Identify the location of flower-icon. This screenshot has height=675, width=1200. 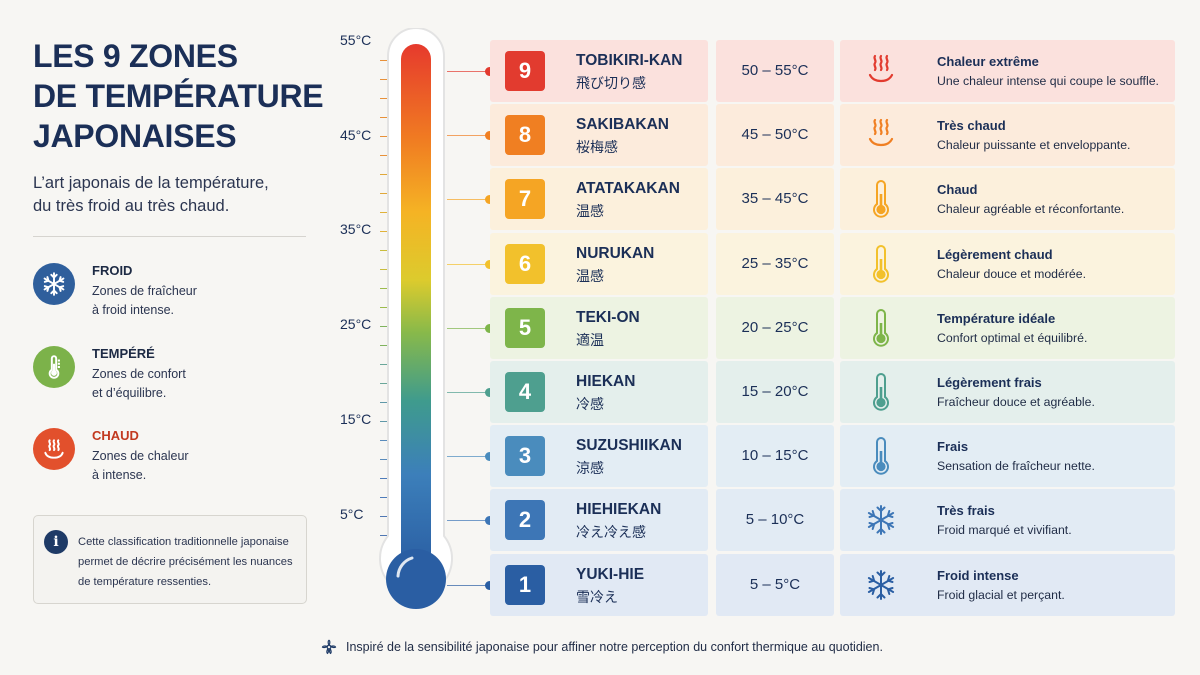
(329, 647).